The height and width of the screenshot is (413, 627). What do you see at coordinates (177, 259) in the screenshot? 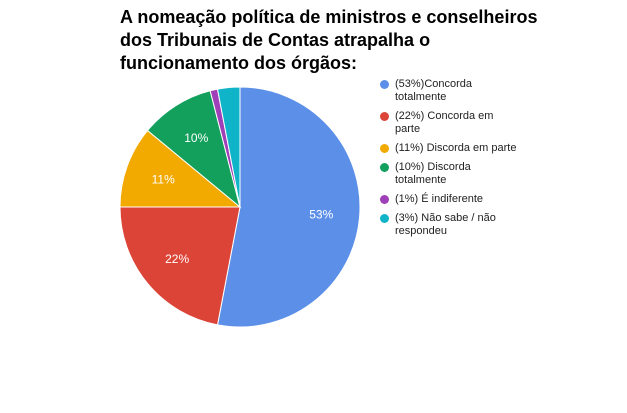
I see `pie-slice-label-1: 22%` at bounding box center [177, 259].